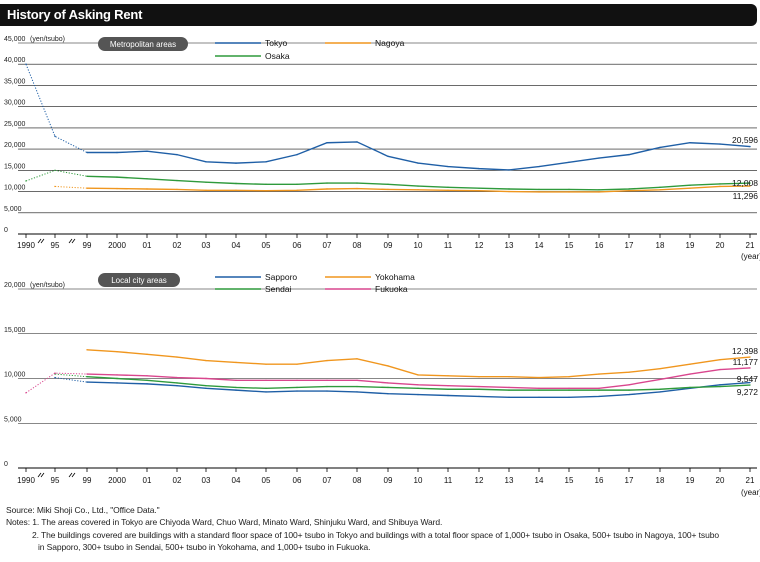  Describe the element at coordinates (117, 480) in the screenshot. I see `panel2-xtick-label: 2000` at that location.